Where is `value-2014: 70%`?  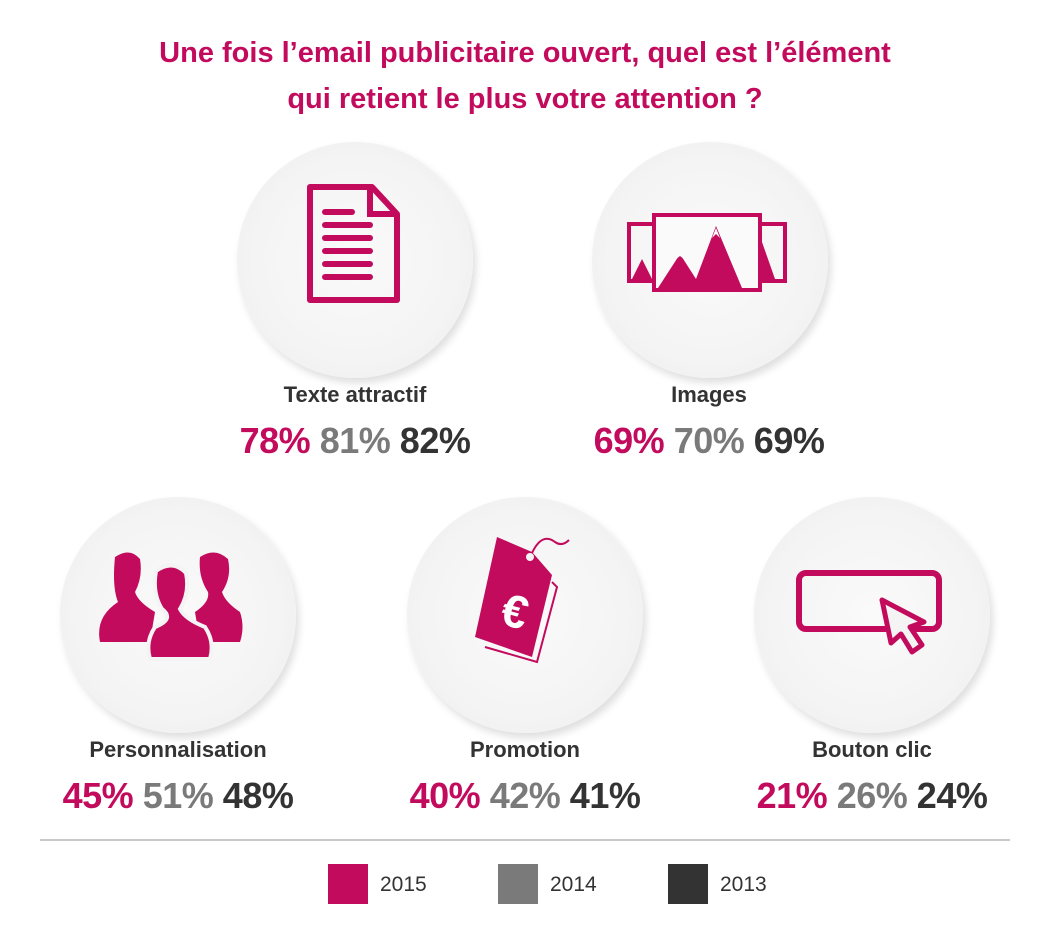
value-2014: 70% is located at coordinates (709, 440).